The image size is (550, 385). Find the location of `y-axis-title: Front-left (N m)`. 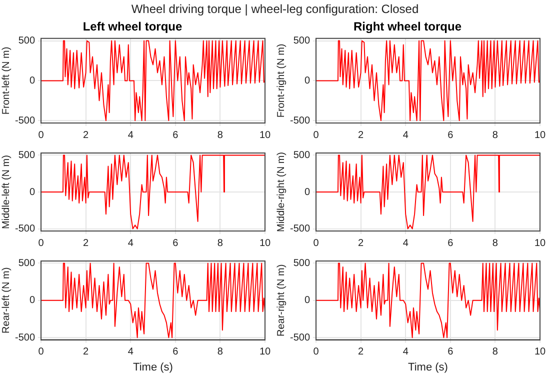

y-axis-title: Front-left (N m) is located at coordinates (6, 80).